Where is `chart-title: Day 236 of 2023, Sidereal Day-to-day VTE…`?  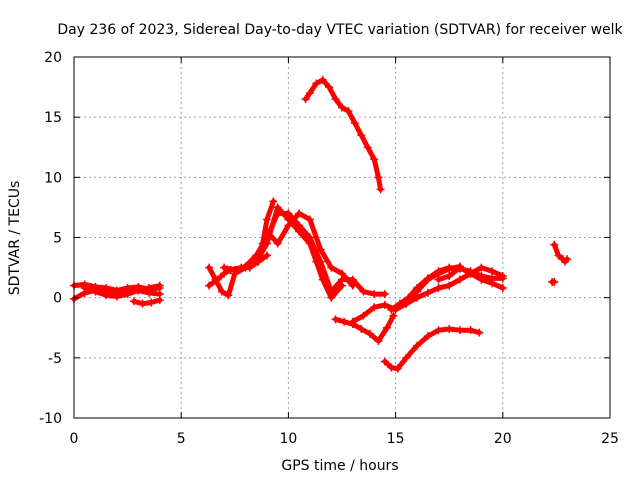 chart-title: Day 236 of 2023, Sidereal Day-to-day VTE… is located at coordinates (340, 30).